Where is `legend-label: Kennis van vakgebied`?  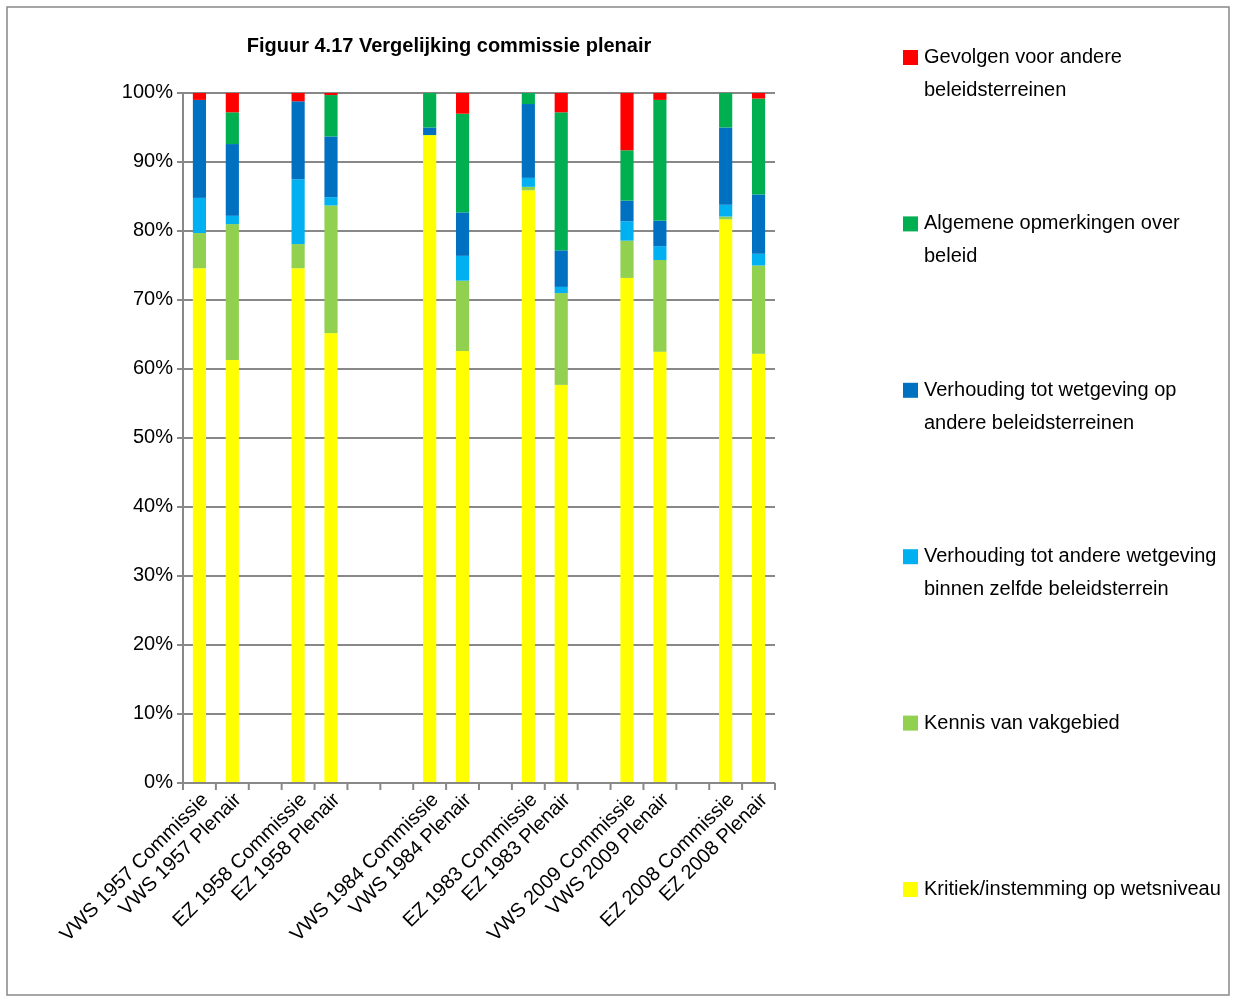 legend-label: Kennis van vakgebied is located at coordinates (1022, 721).